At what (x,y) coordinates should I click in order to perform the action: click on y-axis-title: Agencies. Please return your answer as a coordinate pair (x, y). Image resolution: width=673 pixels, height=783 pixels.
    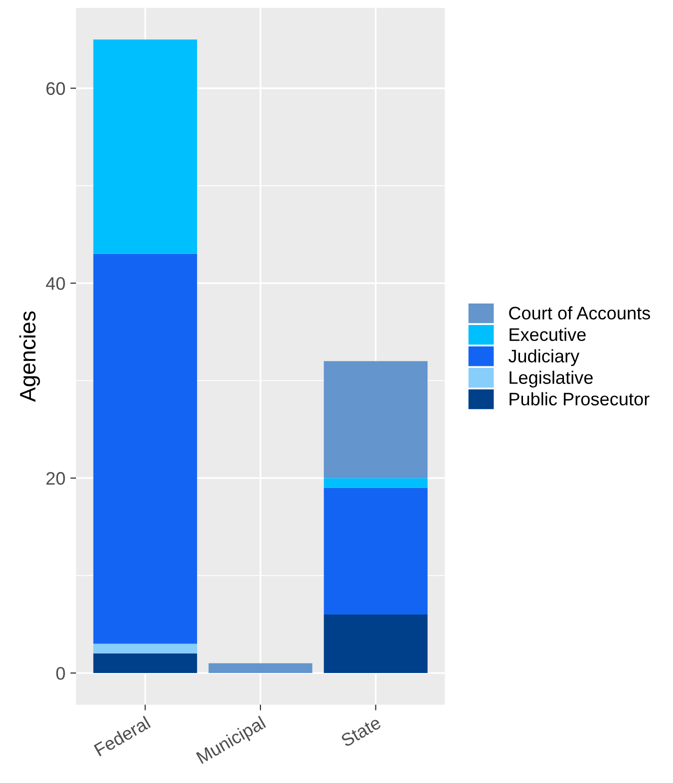
    Looking at the image, I should click on (29, 356).